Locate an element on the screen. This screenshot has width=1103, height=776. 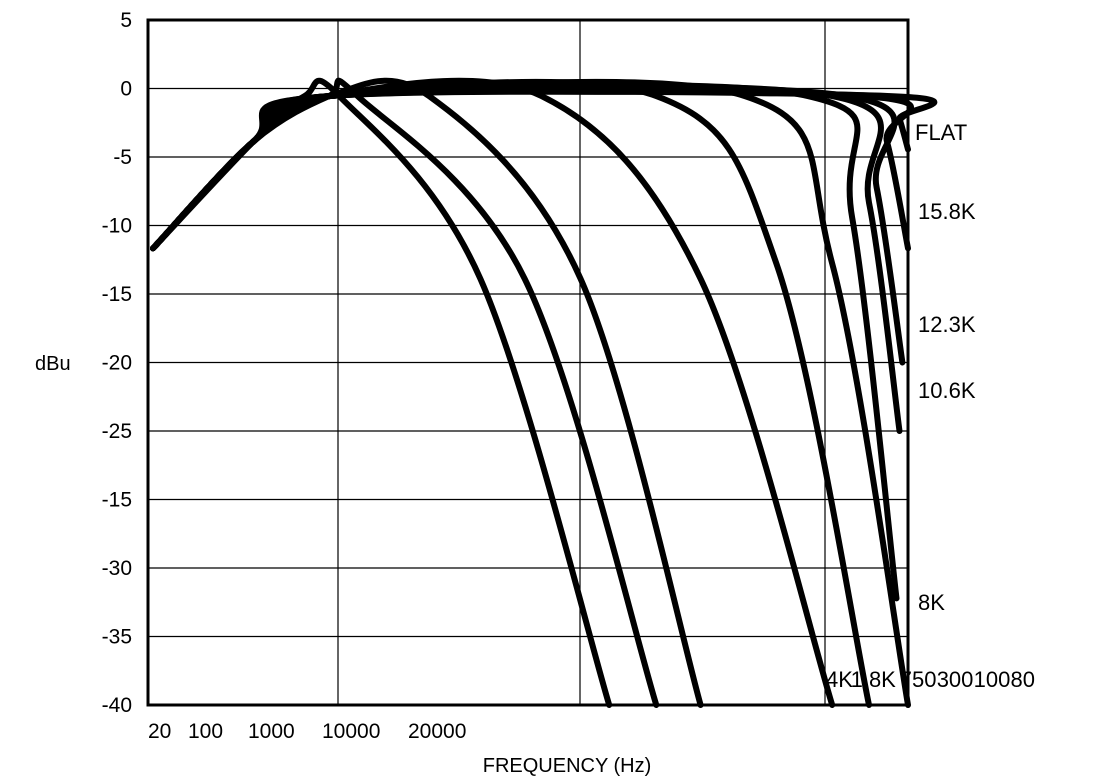
x-tick-label: 20 is located at coordinates (159, 731).